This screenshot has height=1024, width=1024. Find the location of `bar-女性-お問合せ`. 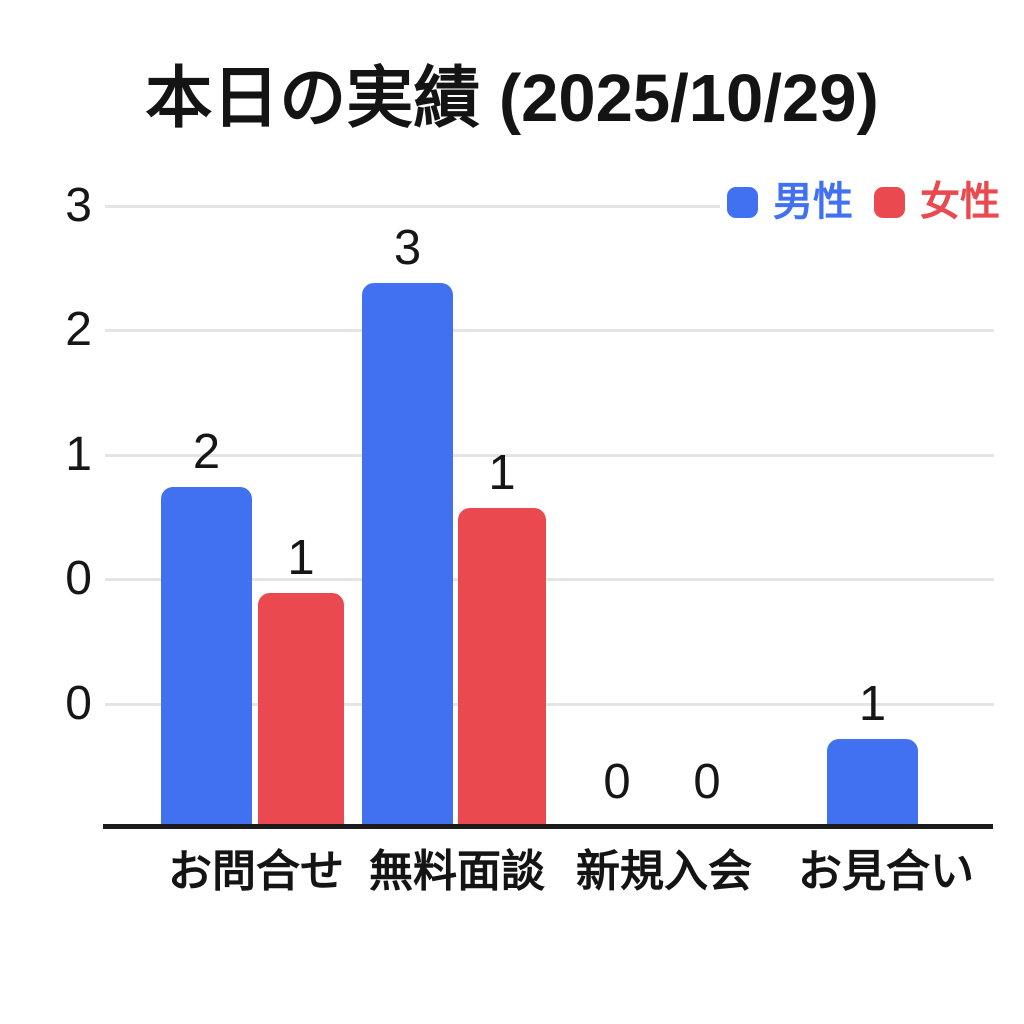

bar-女性-お問合せ is located at coordinates (301, 710).